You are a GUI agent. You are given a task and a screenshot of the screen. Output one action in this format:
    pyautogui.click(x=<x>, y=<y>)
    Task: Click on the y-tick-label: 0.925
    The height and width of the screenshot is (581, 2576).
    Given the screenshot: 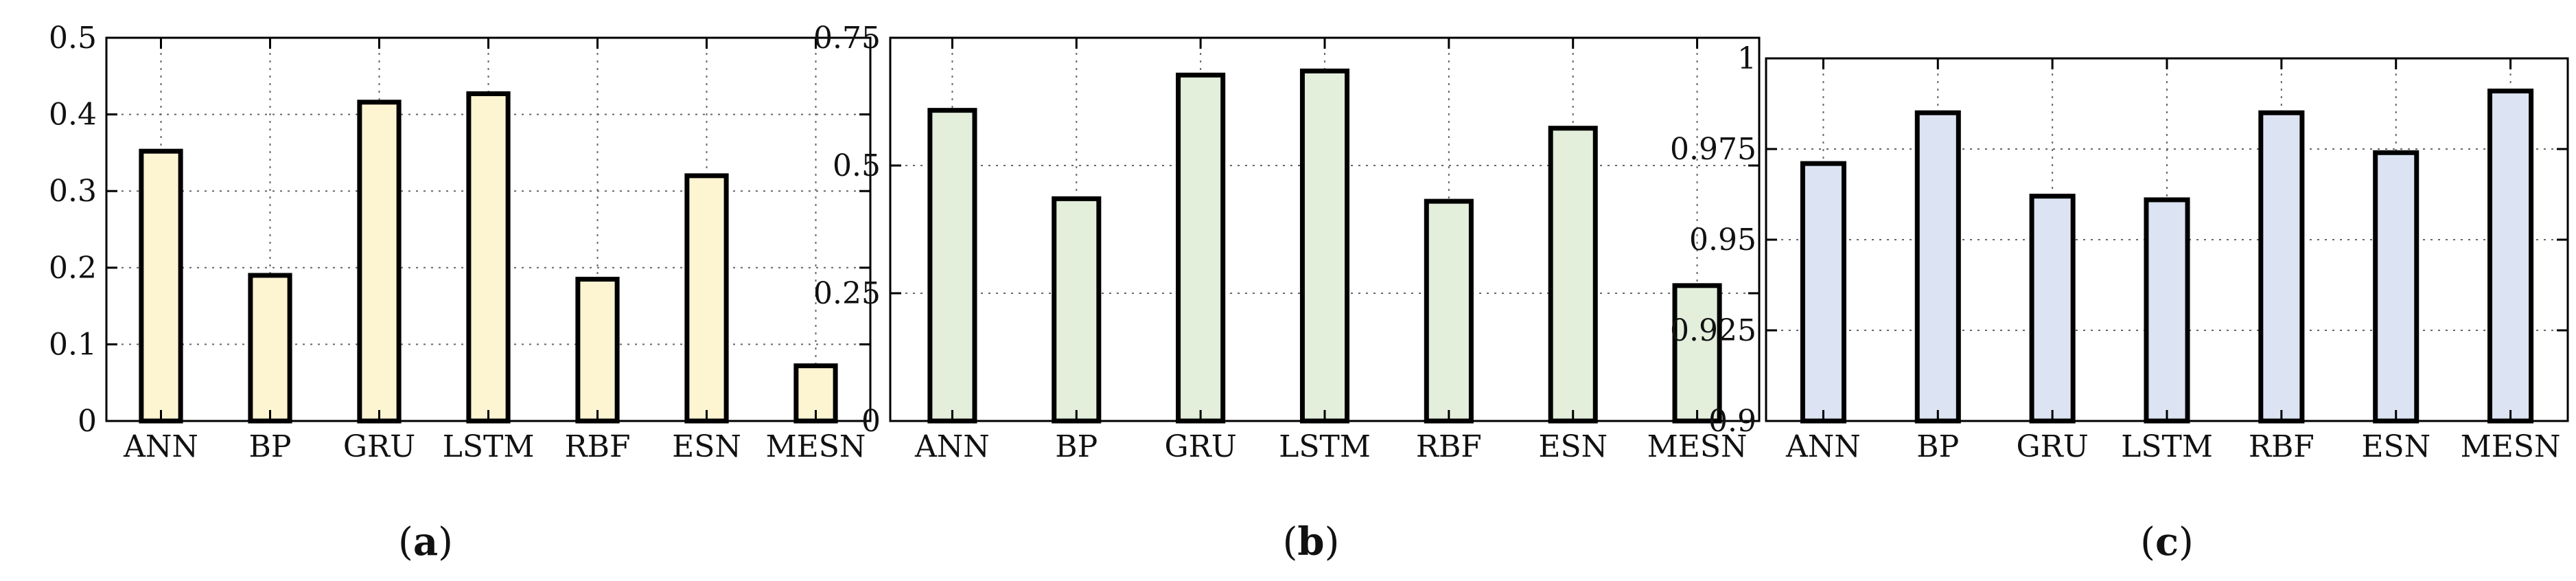 What is the action you would take?
    pyautogui.click(x=1713, y=331)
    